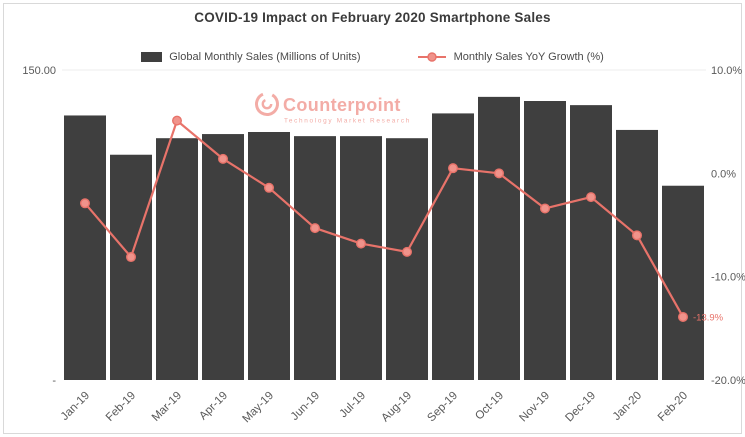 This screenshot has width=745, height=437. Describe the element at coordinates (265, 57) in the screenshot. I see `legend-label-bars: Global Monthly Sales (Millions of Units)` at that location.